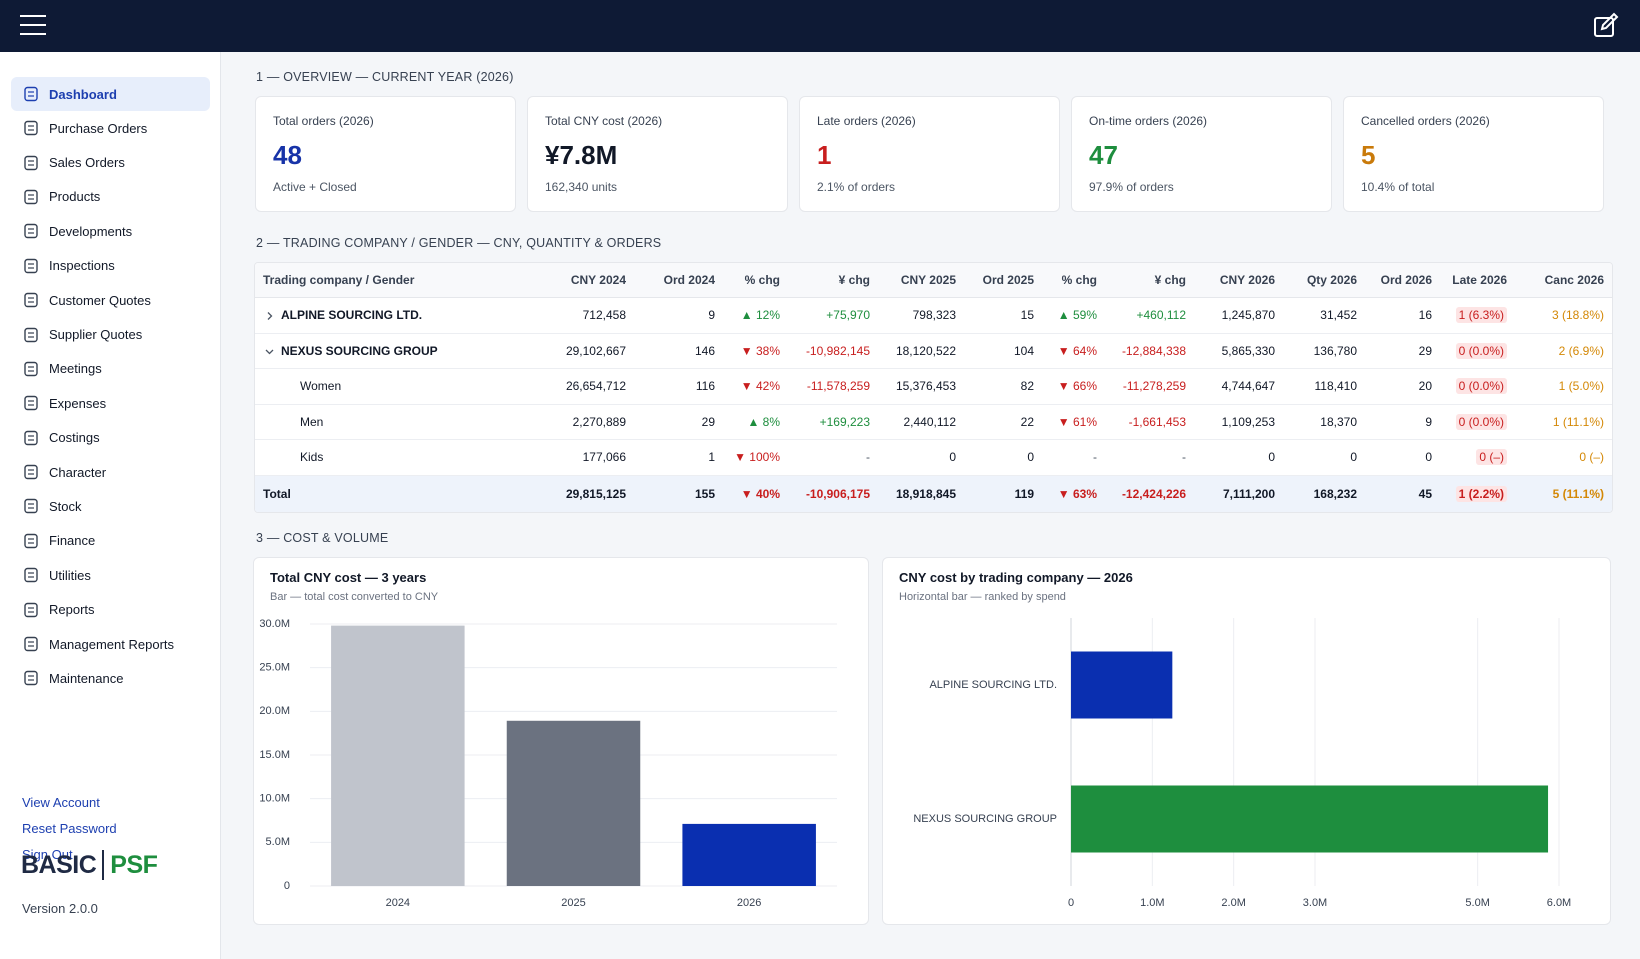 The image size is (1640, 959). Describe the element at coordinates (1563, 315) in the screenshot. I see `table-cell: 3 (18.8%)` at that location.